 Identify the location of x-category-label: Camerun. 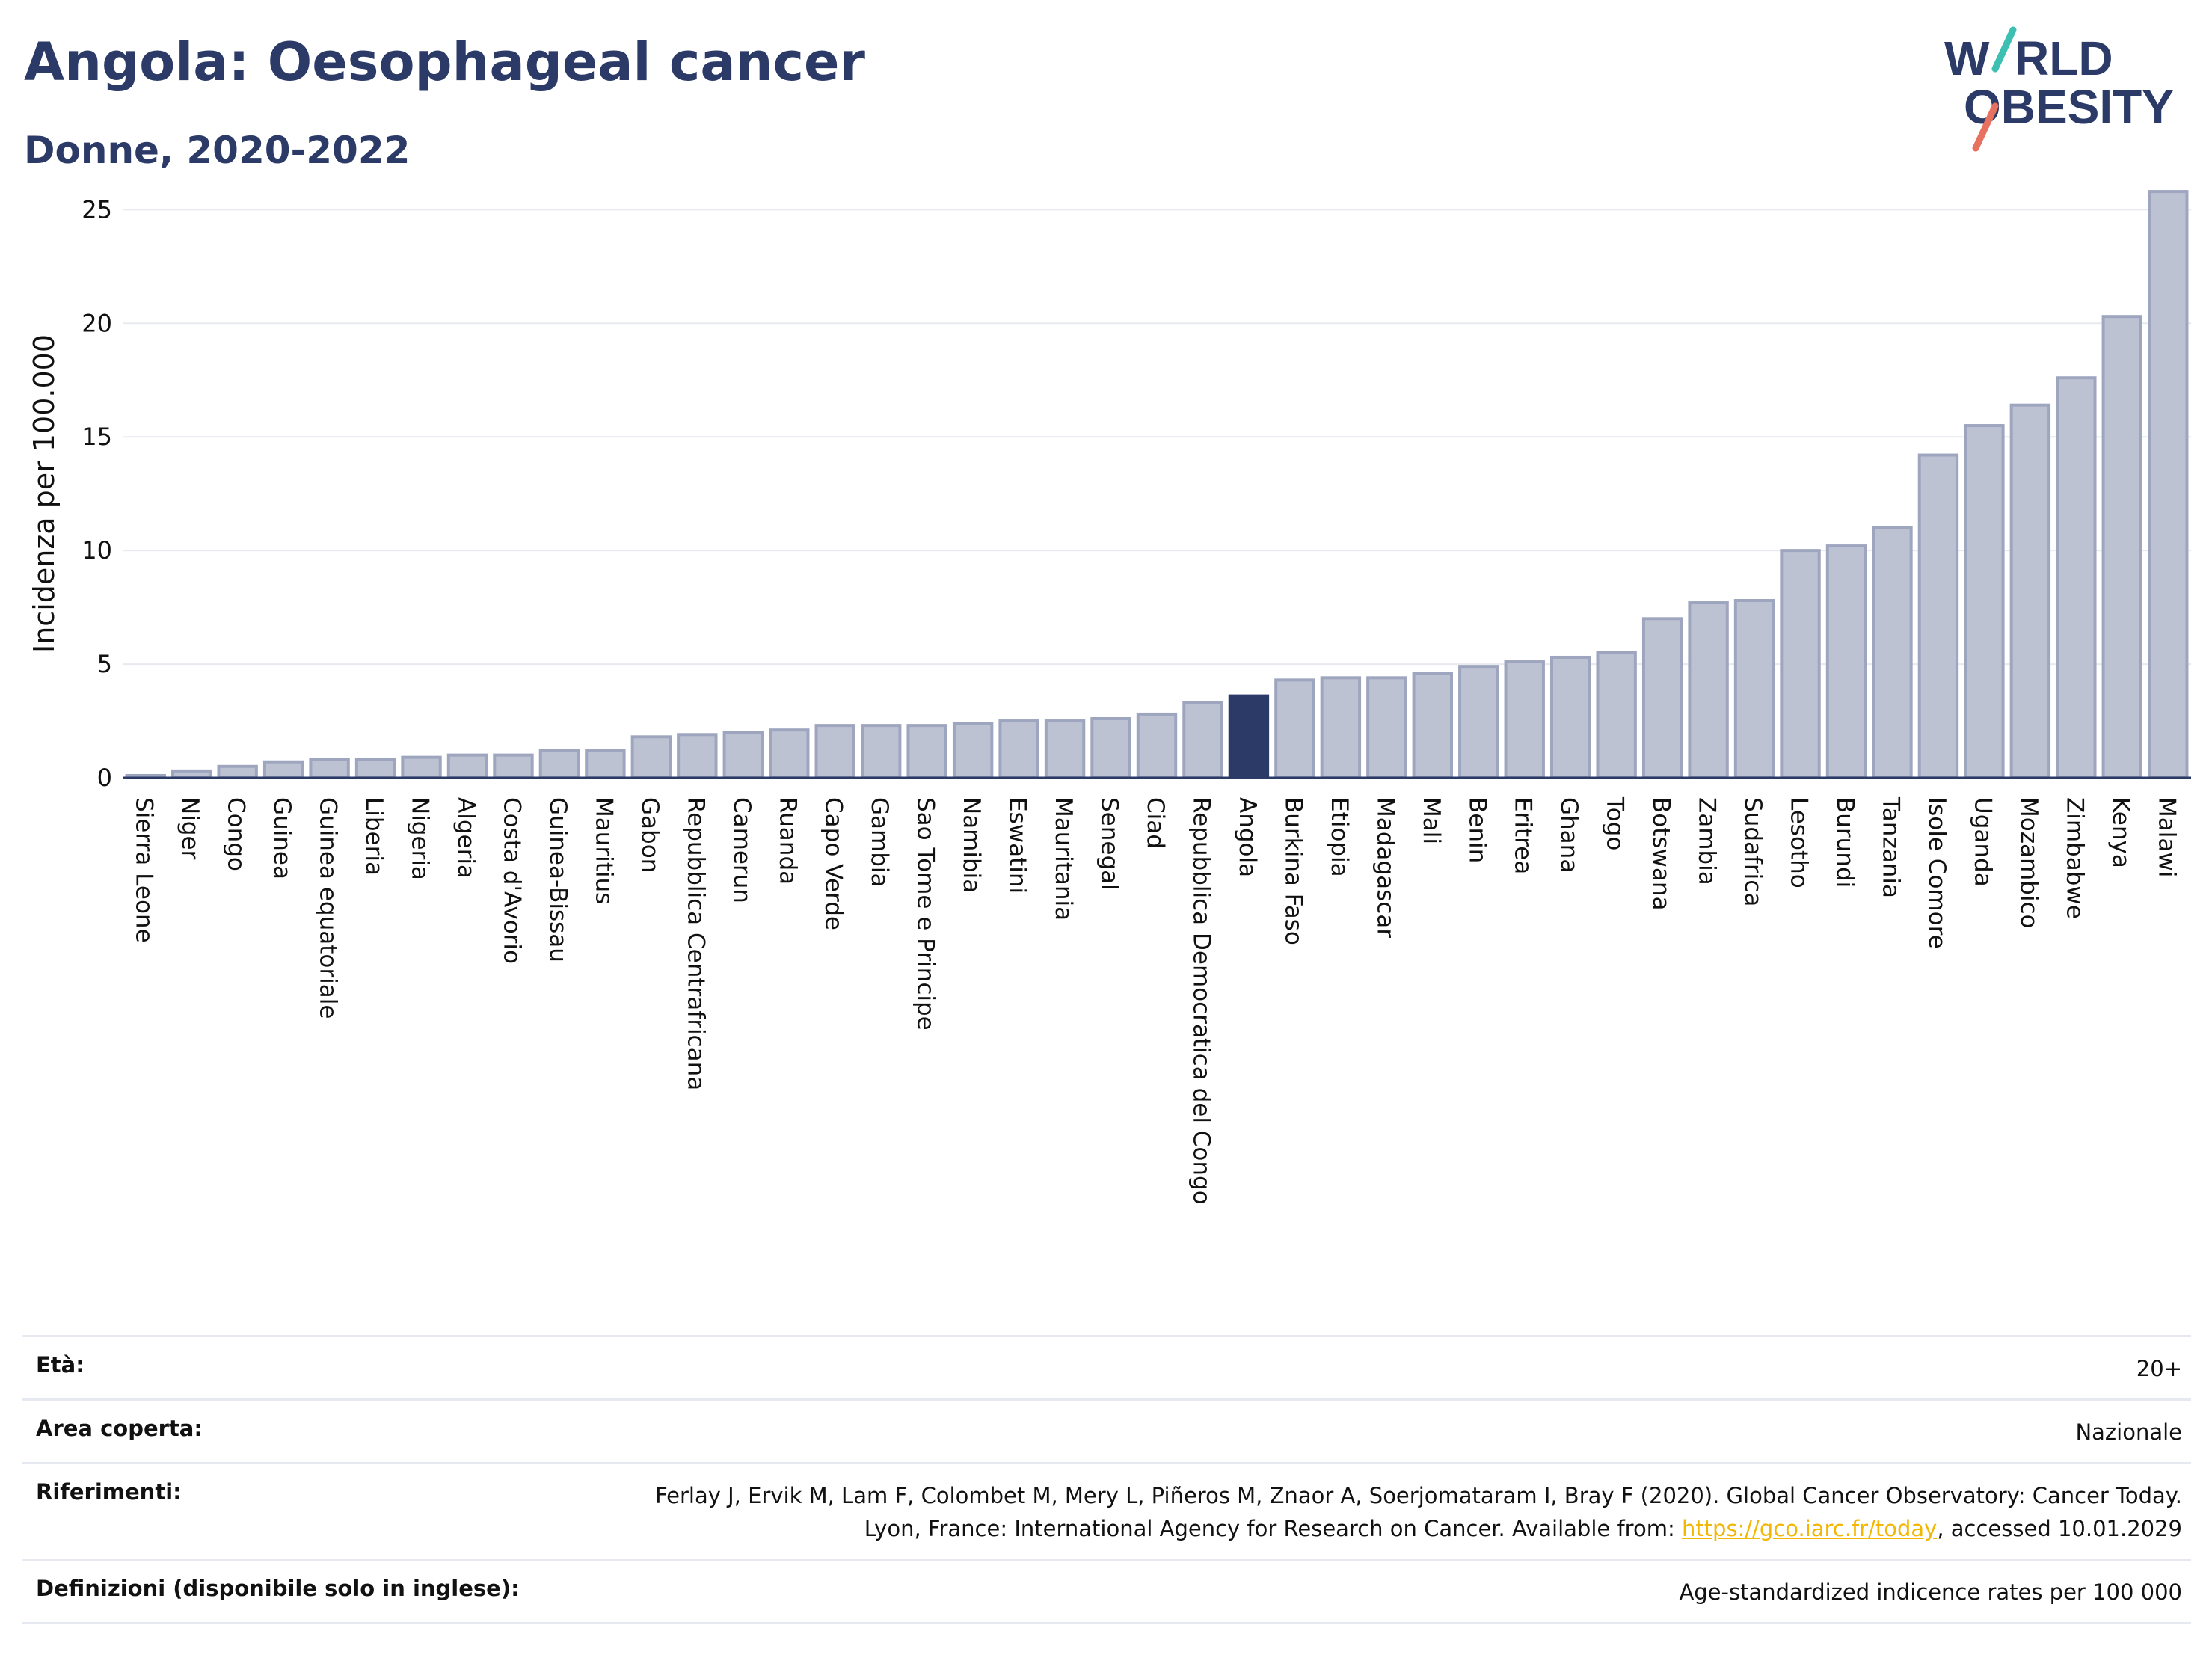
(741, 850).